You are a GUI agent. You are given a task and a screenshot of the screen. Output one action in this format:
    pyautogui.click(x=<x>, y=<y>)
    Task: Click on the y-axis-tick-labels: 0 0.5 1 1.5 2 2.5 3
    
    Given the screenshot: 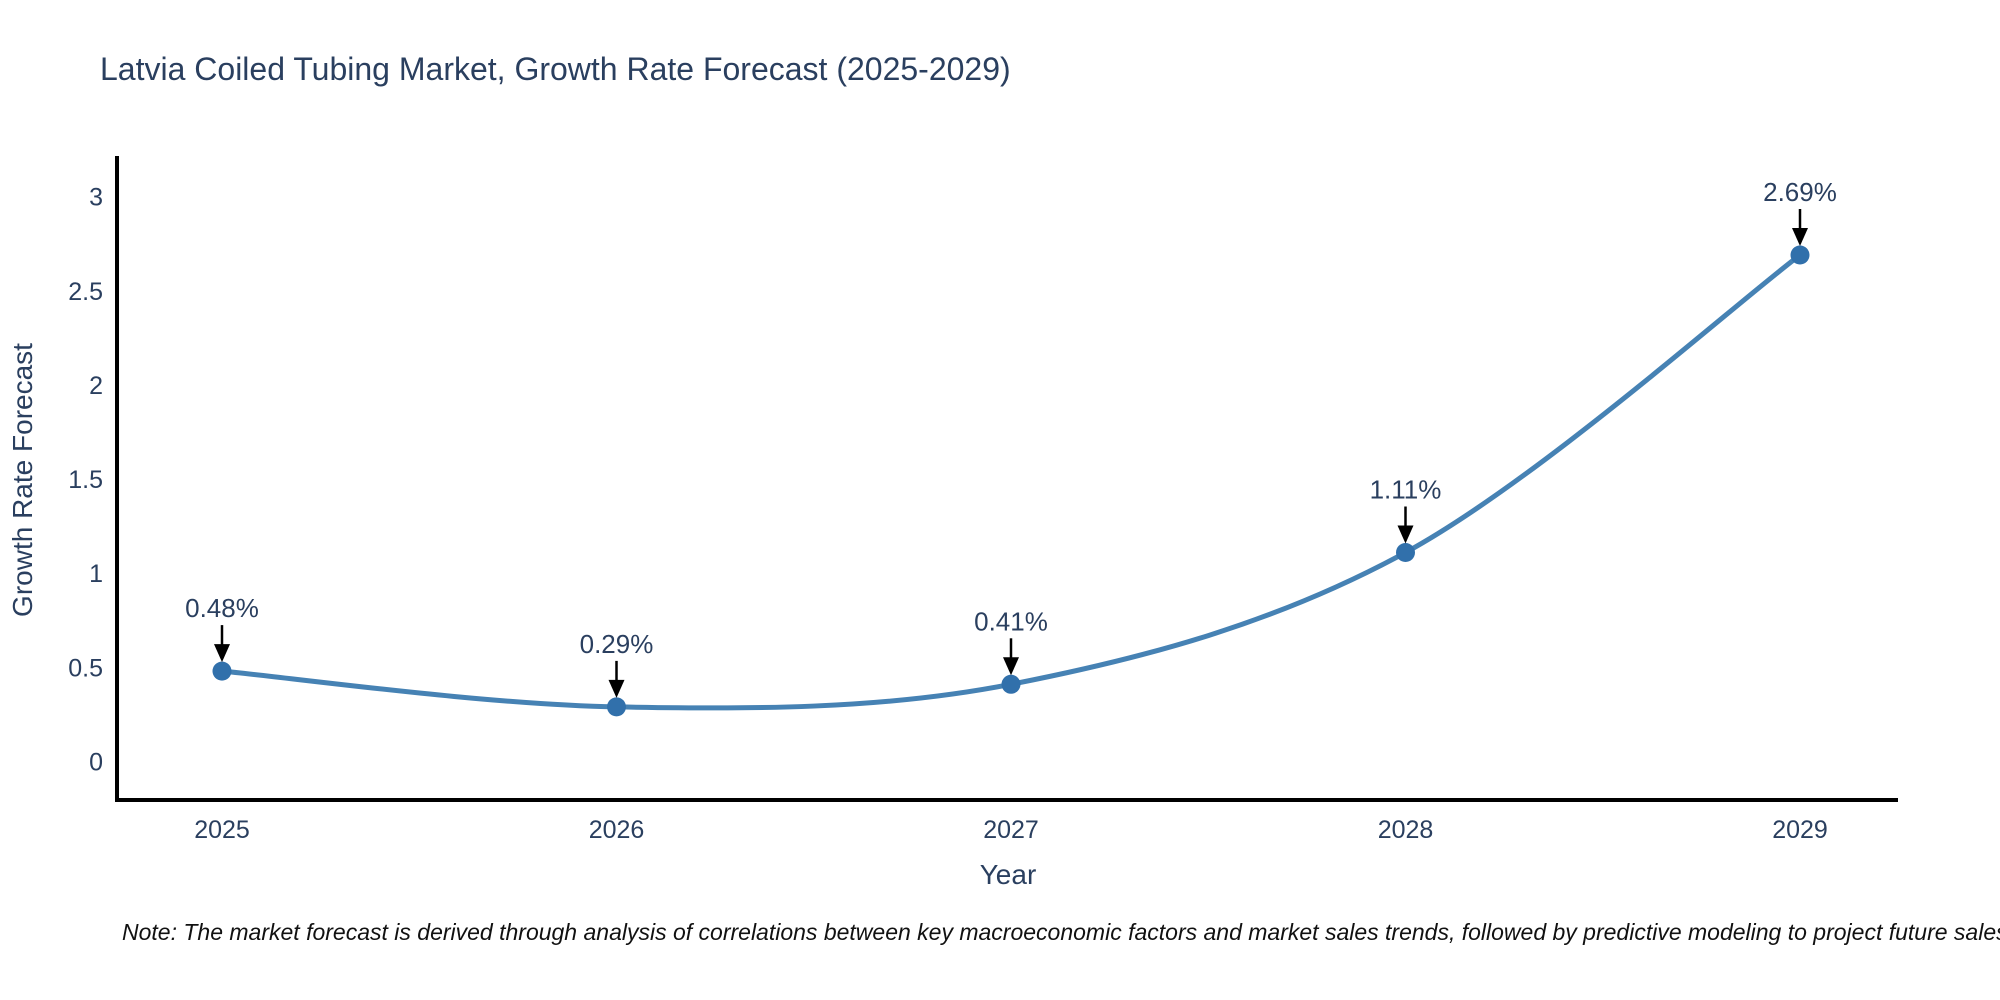 What is the action you would take?
    pyautogui.click(x=85, y=480)
    